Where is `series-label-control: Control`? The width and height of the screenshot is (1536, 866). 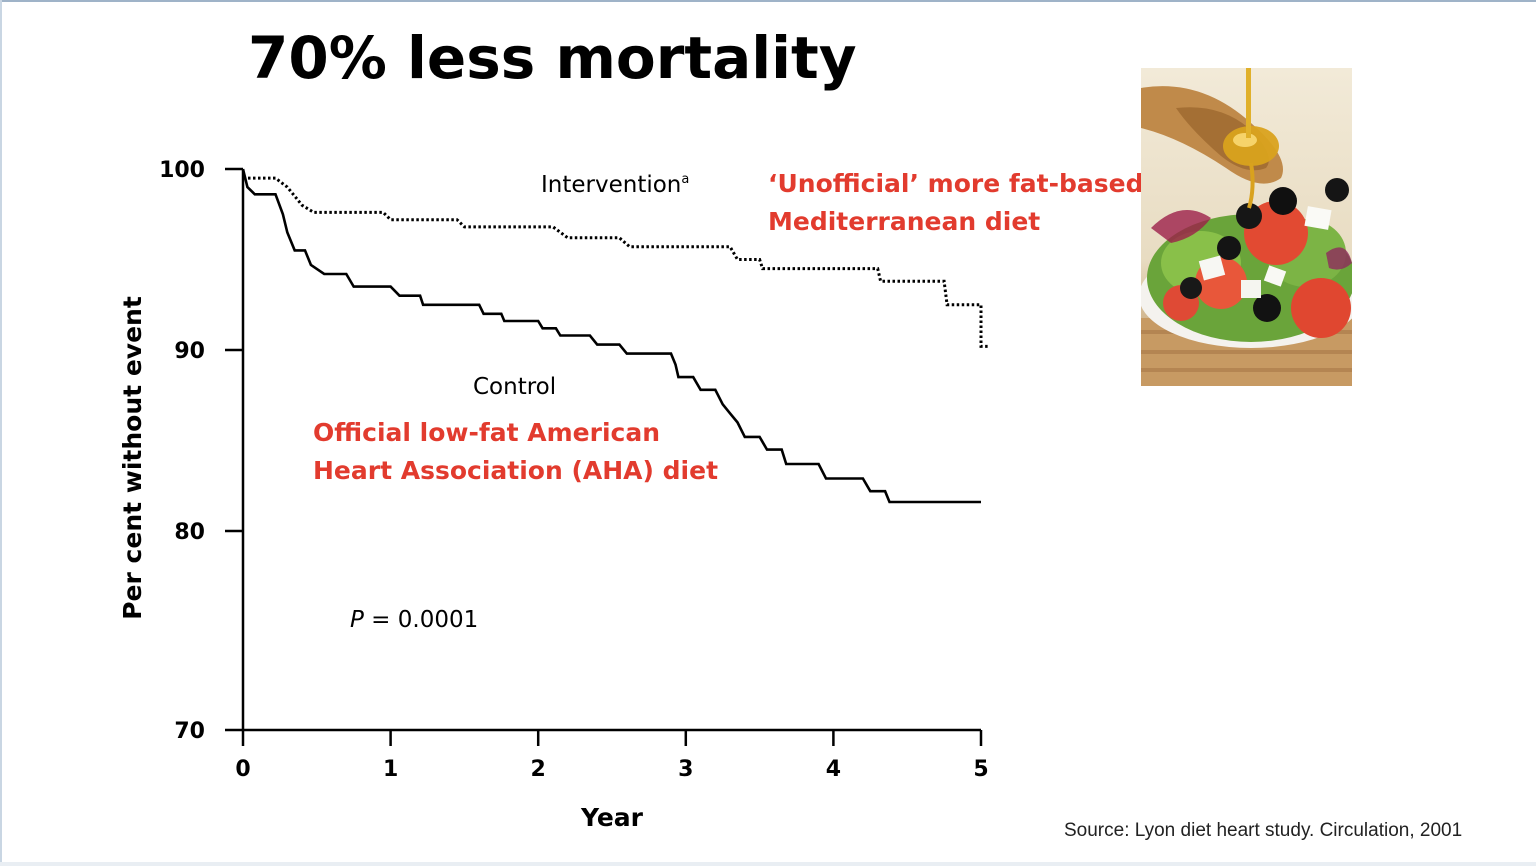
series-label-control: Control is located at coordinates (514, 387).